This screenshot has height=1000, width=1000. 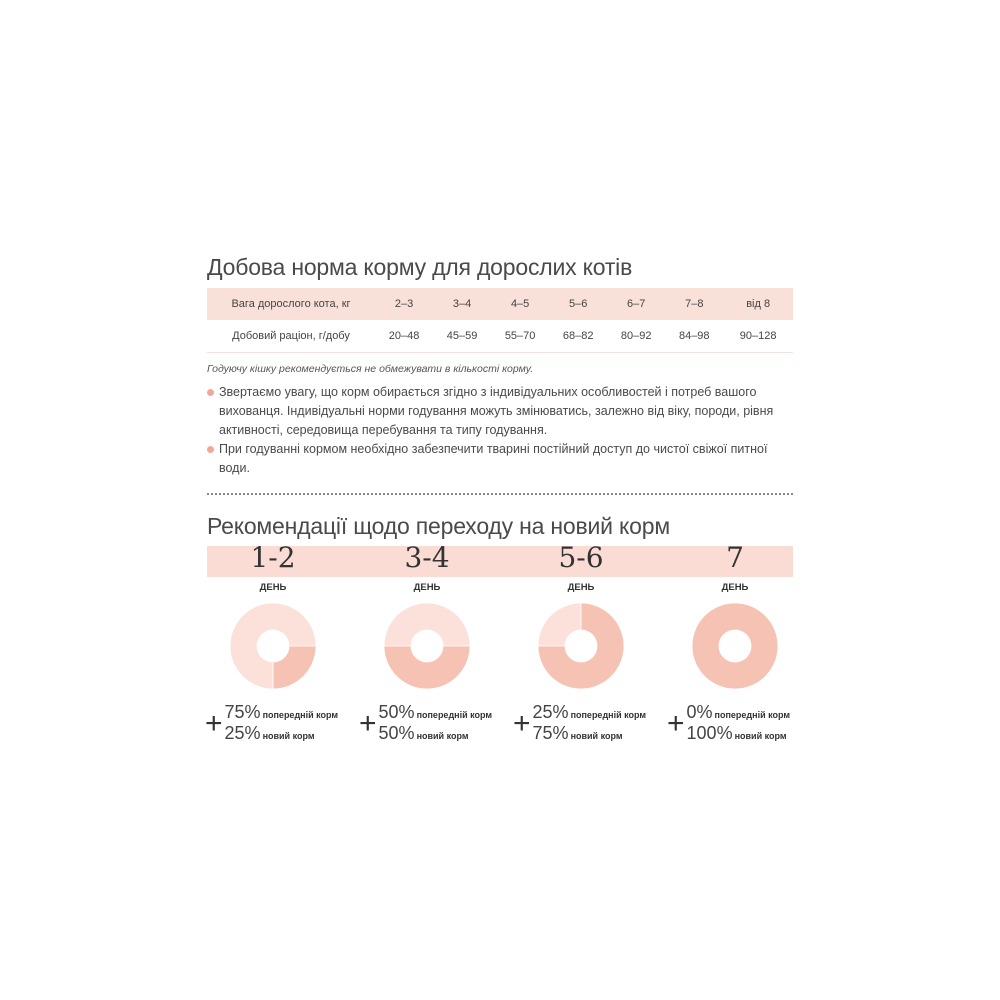 I want to click on mix-label: + 50% попередній корм 50% новий корм, so click(x=426, y=723).